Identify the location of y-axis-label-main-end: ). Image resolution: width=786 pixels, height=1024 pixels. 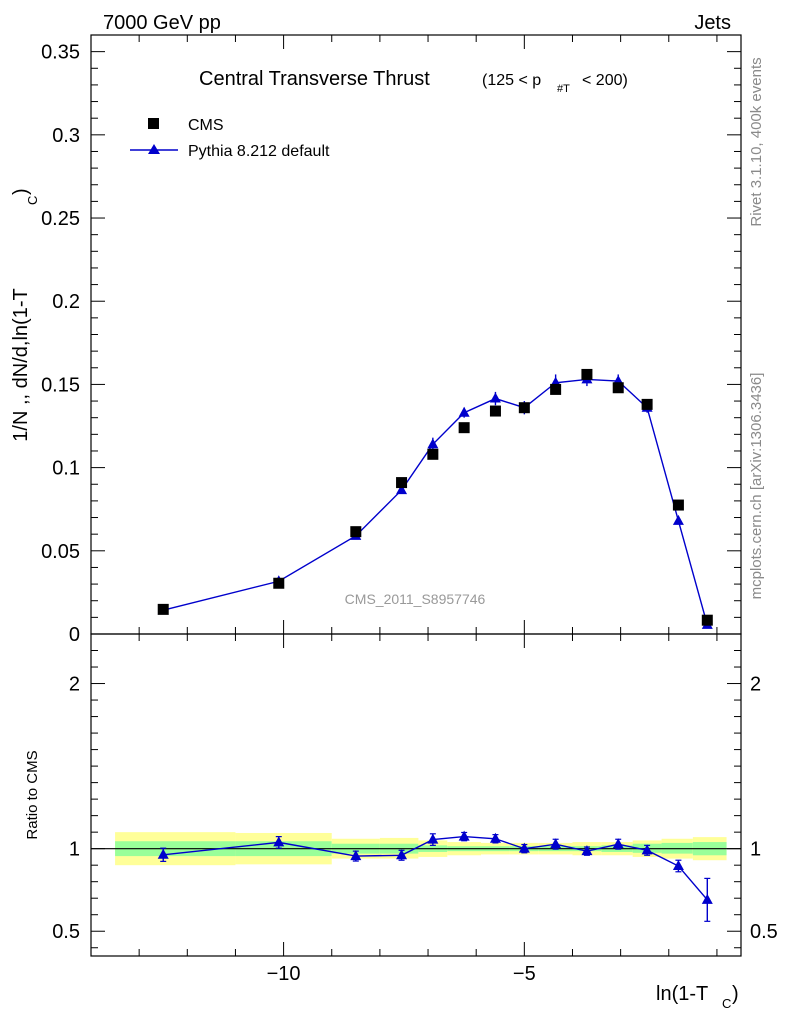
(21, 191).